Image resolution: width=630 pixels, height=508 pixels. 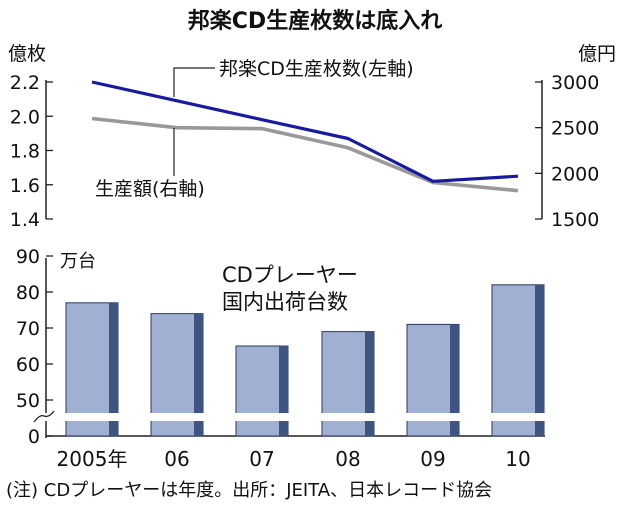 I want to click on bar-tick-label: 0, so click(x=34, y=437).